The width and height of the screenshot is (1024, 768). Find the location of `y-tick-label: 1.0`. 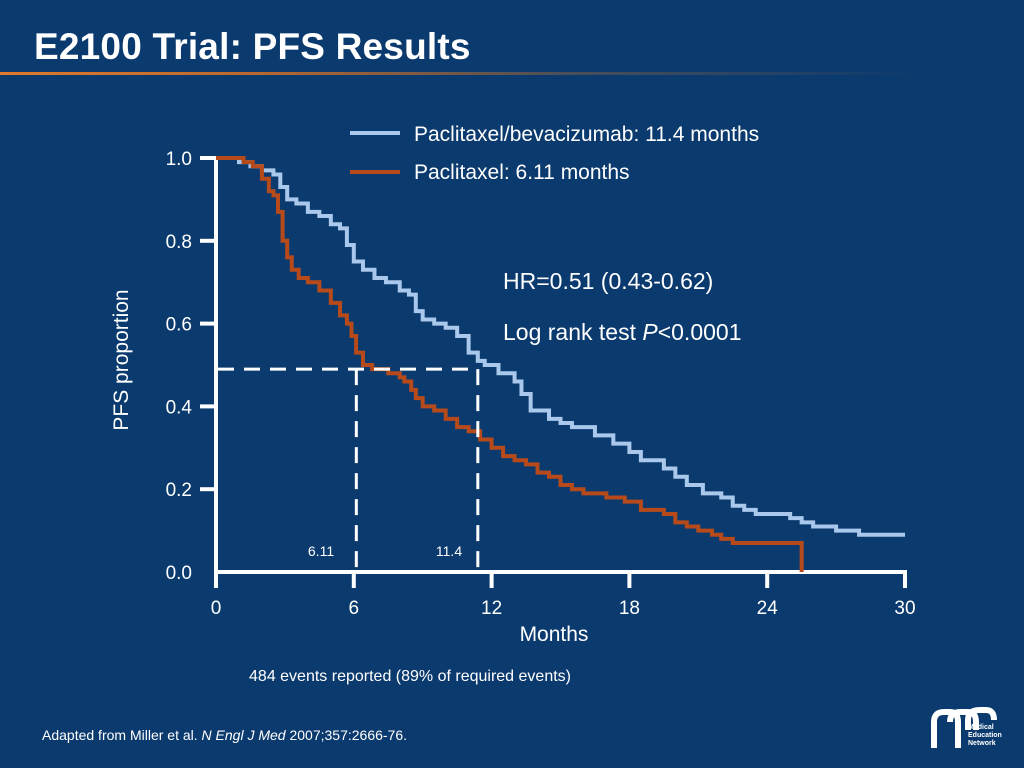

y-tick-label: 1.0 is located at coordinates (179, 159).